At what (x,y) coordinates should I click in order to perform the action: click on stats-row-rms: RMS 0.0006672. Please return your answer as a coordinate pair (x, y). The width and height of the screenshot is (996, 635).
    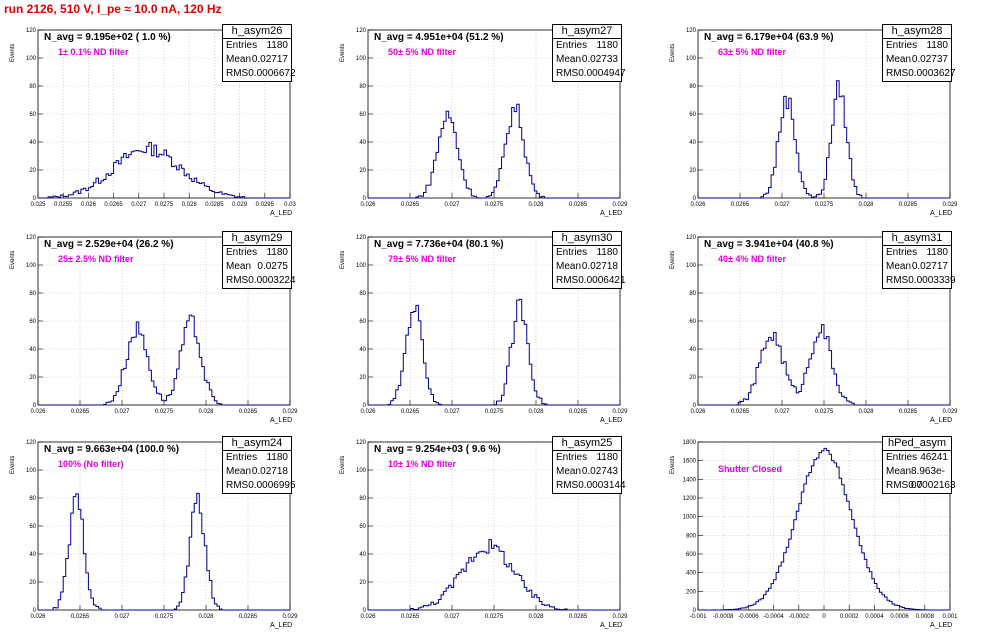
    Looking at the image, I should click on (259, 74).